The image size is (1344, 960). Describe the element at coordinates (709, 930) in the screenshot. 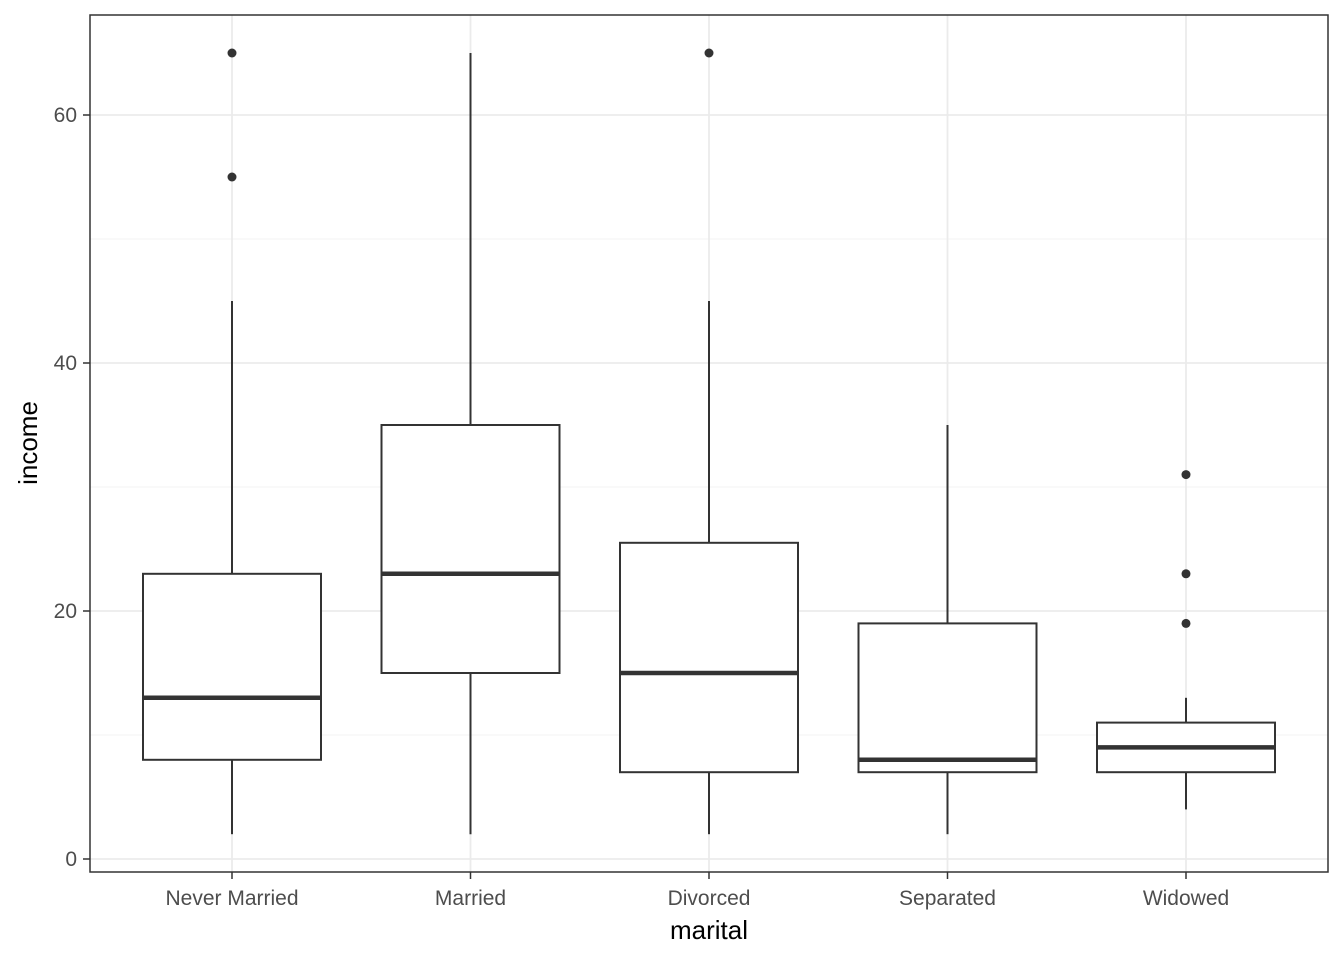

I see `x-axis-title: marital` at that location.